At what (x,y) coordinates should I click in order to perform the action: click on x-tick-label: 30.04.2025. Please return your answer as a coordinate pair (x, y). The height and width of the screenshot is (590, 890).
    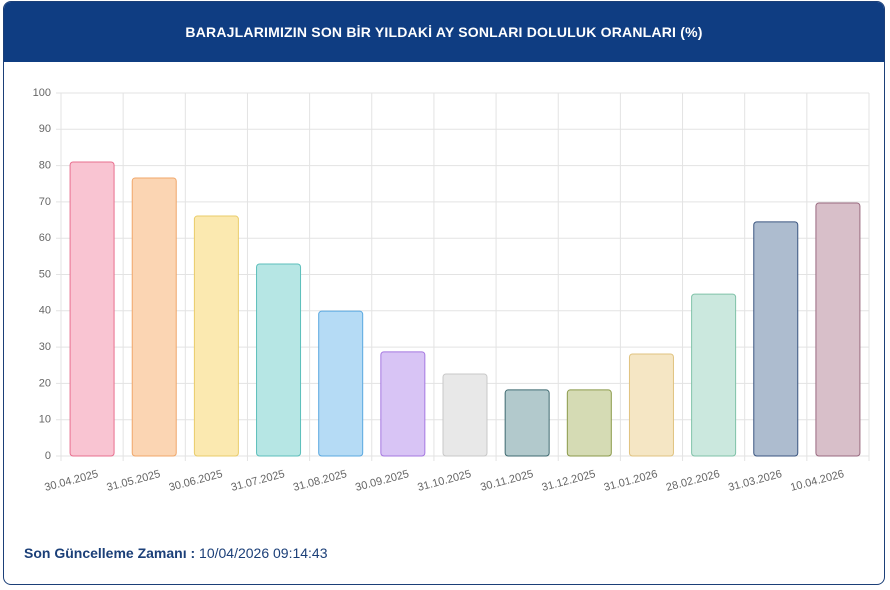
    Looking at the image, I should click on (71, 481).